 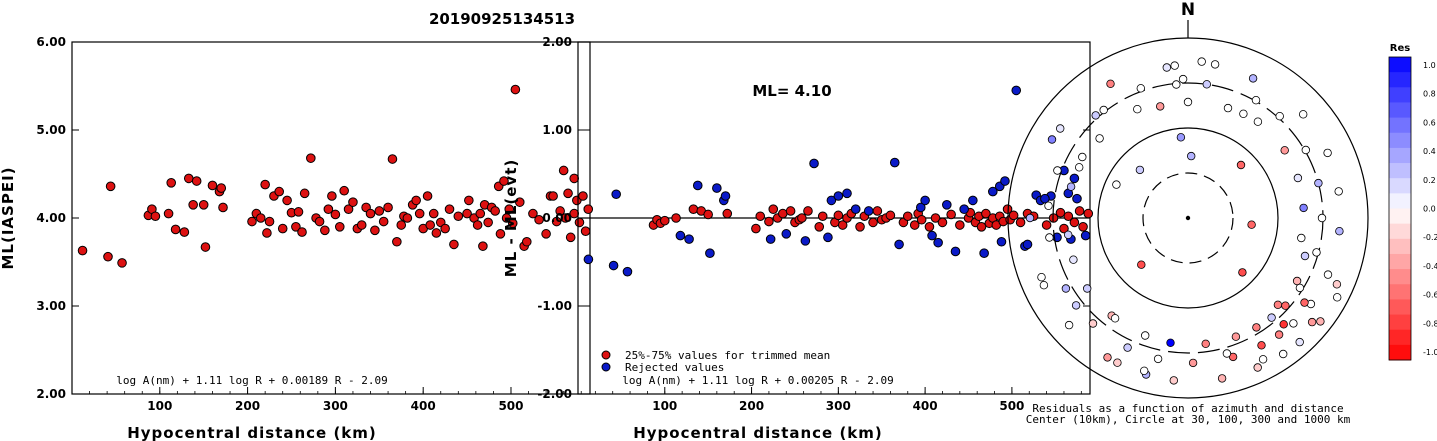 I want to click on plot1-xtick-label: 100, so click(x=159, y=406).